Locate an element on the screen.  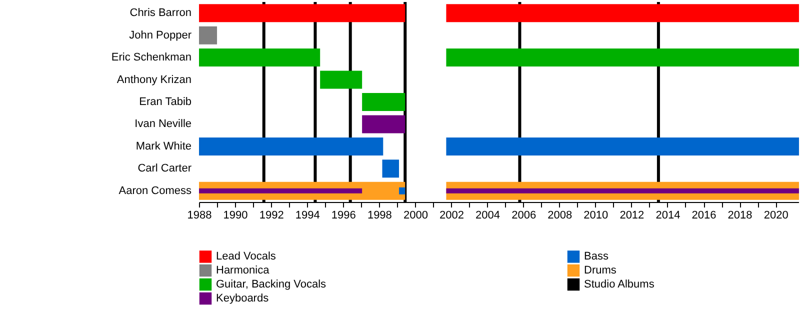
x-tick-label: 2020 is located at coordinates (776, 216).